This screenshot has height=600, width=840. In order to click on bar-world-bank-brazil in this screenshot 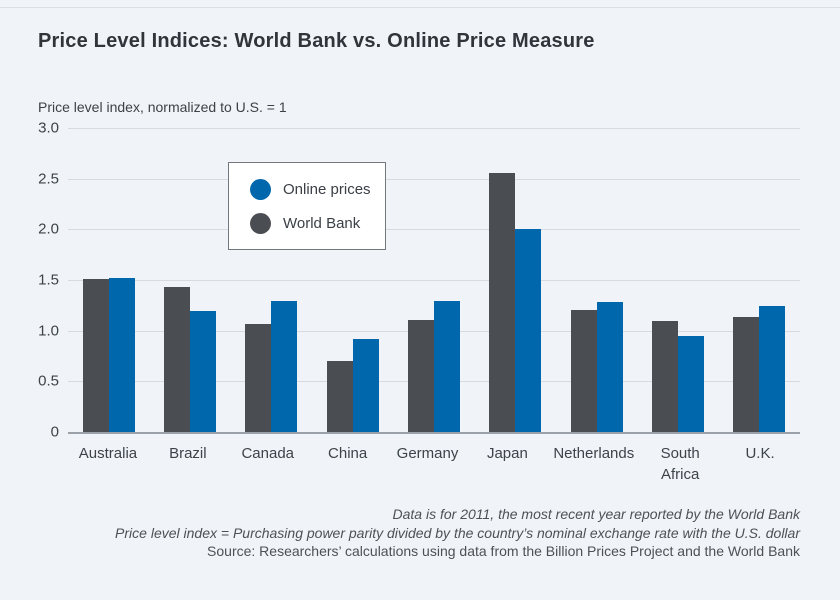, I will do `click(176, 360)`.